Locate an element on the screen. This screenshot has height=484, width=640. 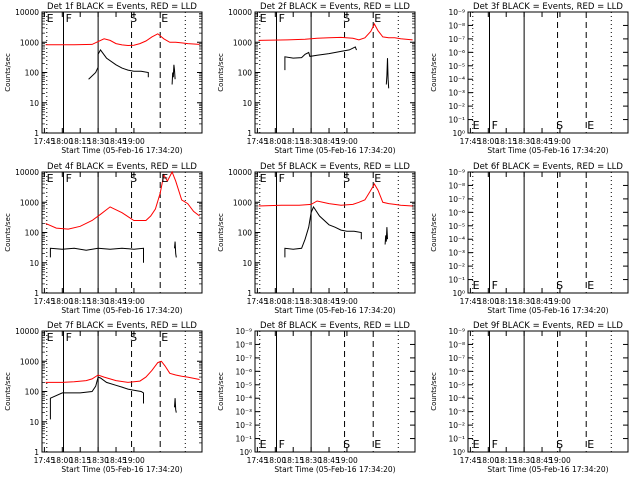
y-tick-label: 100 is located at coordinates (32, 233).